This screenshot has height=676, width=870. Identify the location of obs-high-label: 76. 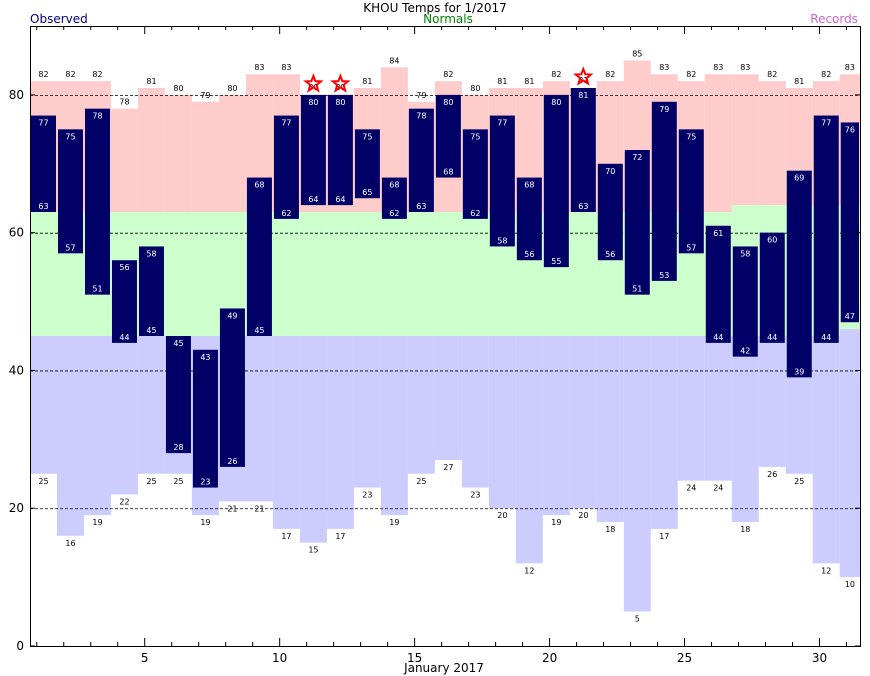
(850, 129).